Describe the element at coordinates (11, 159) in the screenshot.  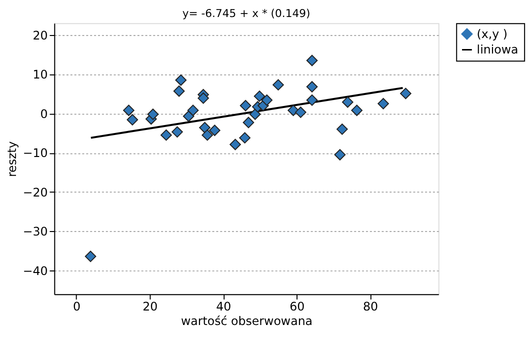
I see `y-axis-title: reszty` at that location.